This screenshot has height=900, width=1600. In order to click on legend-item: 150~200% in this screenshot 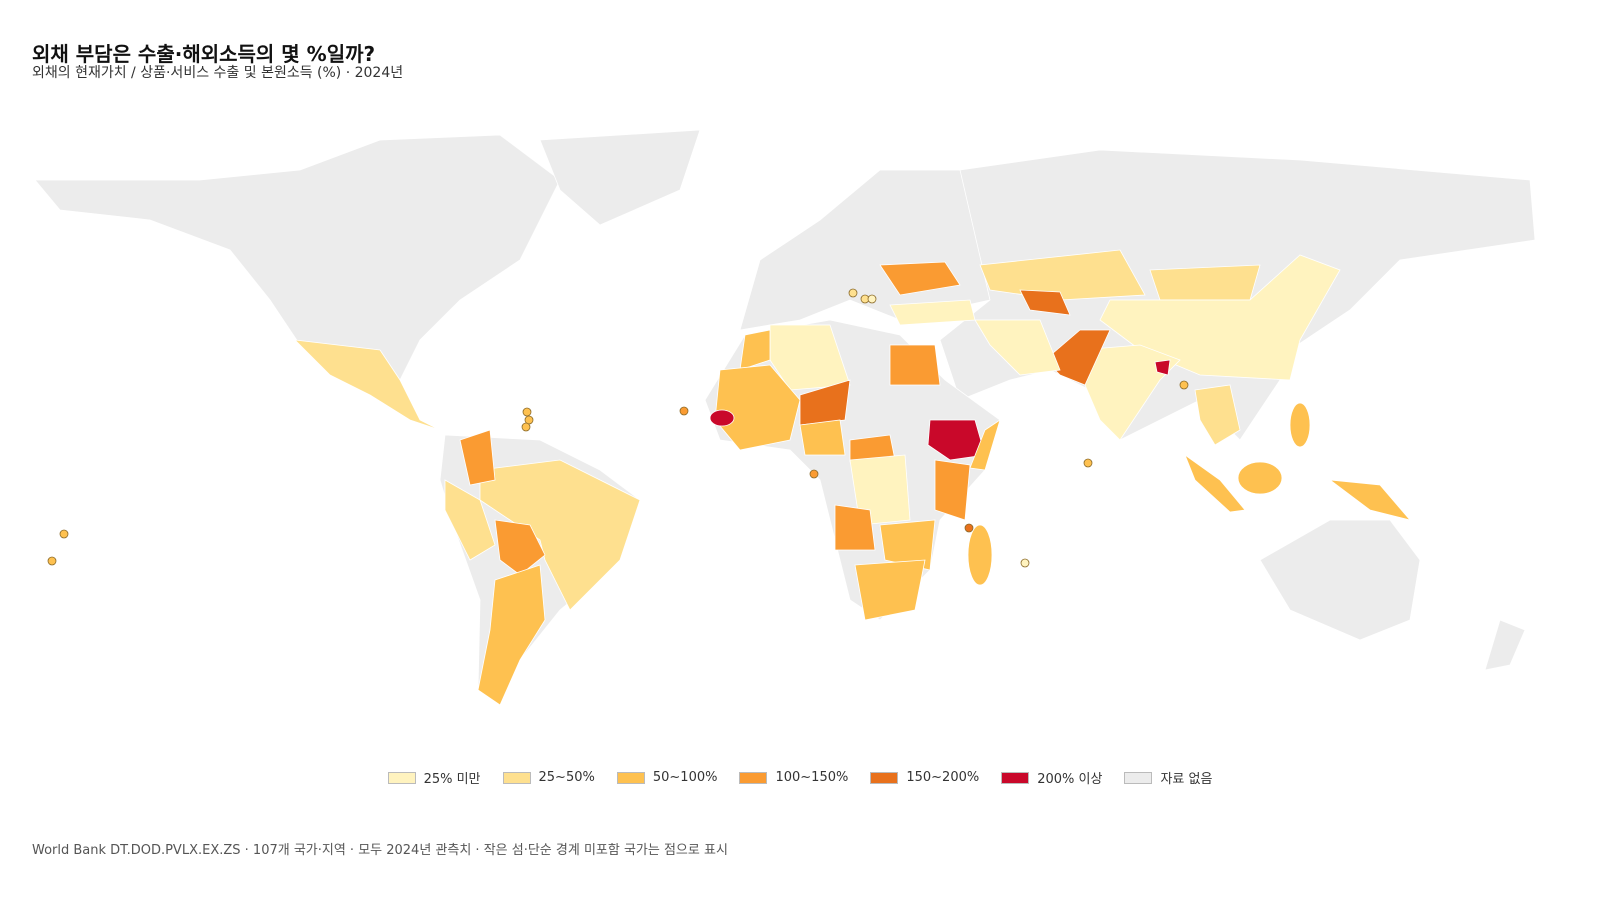, I will do `click(924, 777)`.